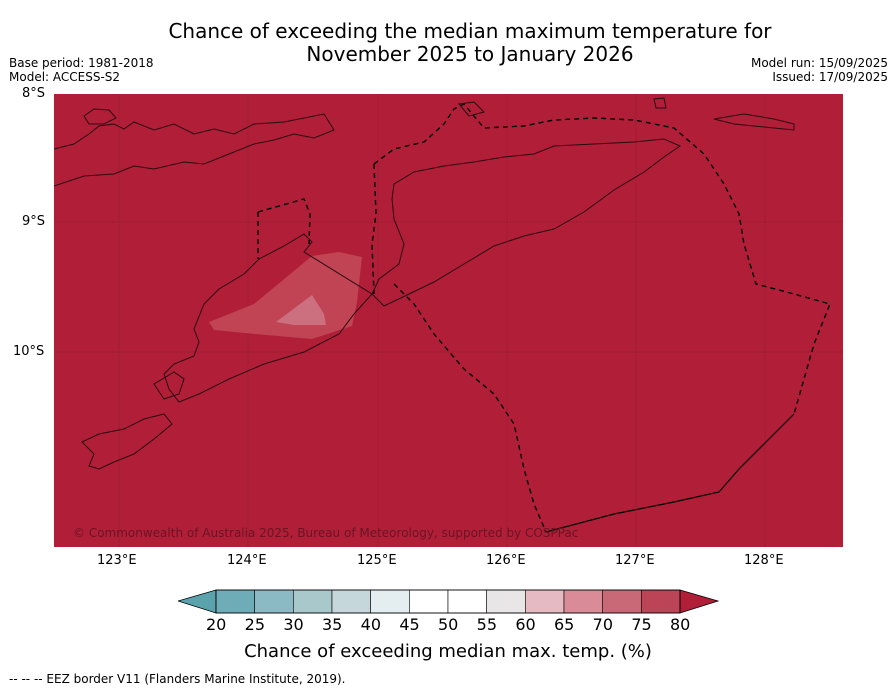 The image size is (896, 690). What do you see at coordinates (34, 221) in the screenshot?
I see `lat-label-9s: 9°S` at bounding box center [34, 221].